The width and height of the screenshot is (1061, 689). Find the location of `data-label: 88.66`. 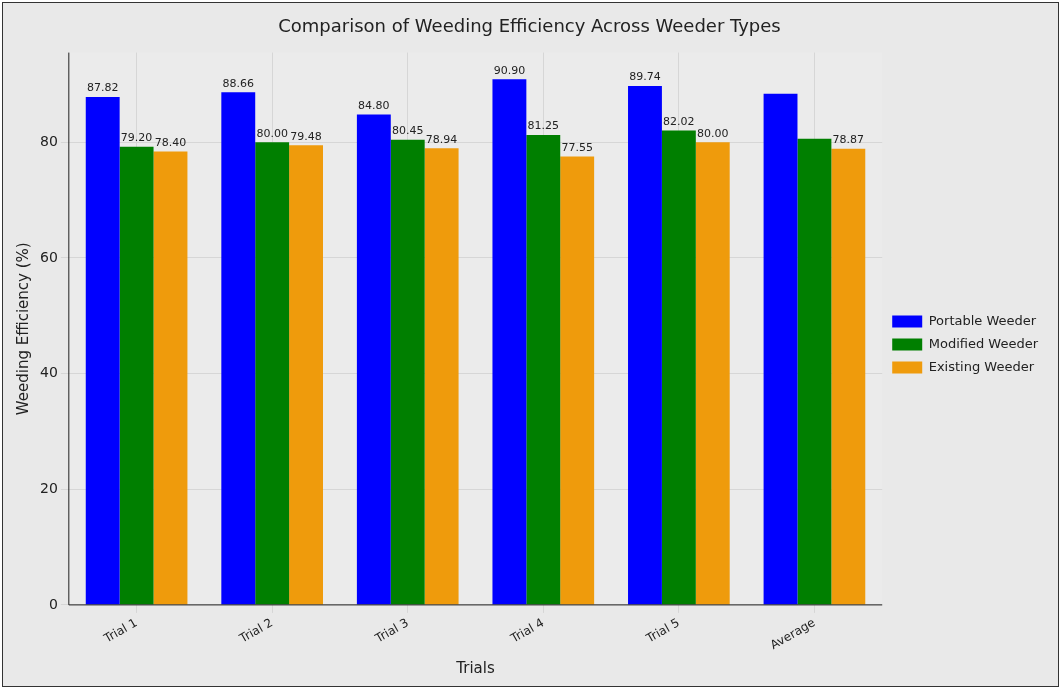

data-label: 88.66 is located at coordinates (238, 83).